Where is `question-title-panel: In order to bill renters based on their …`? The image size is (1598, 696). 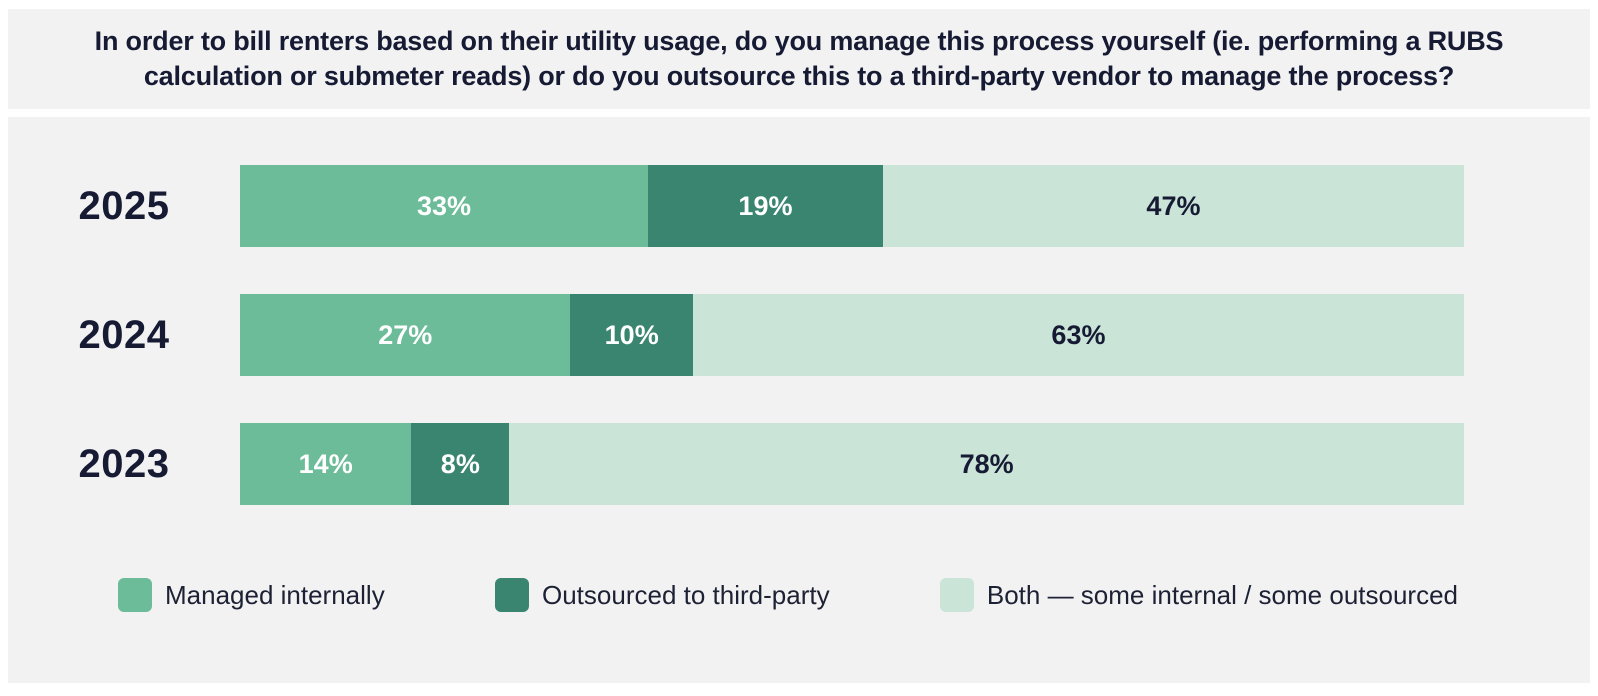
question-title-panel: In order to bill renters based on their … is located at coordinates (799, 59).